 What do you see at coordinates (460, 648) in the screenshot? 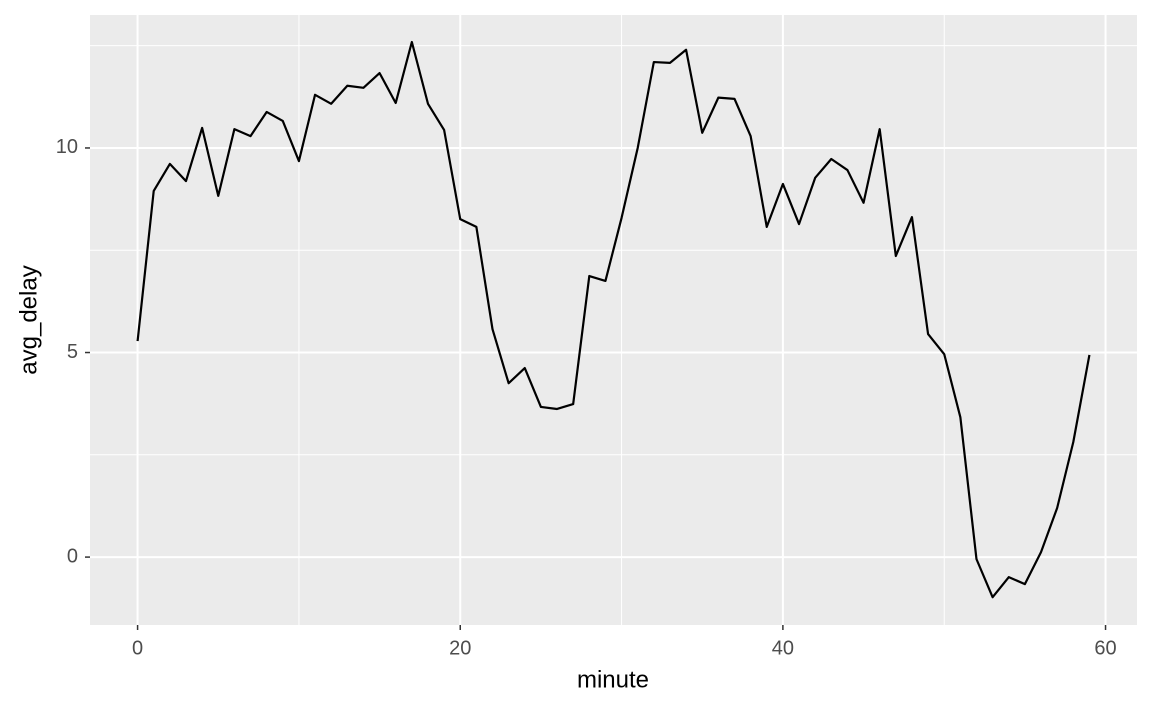
I see `x-tick-label: 20` at bounding box center [460, 648].